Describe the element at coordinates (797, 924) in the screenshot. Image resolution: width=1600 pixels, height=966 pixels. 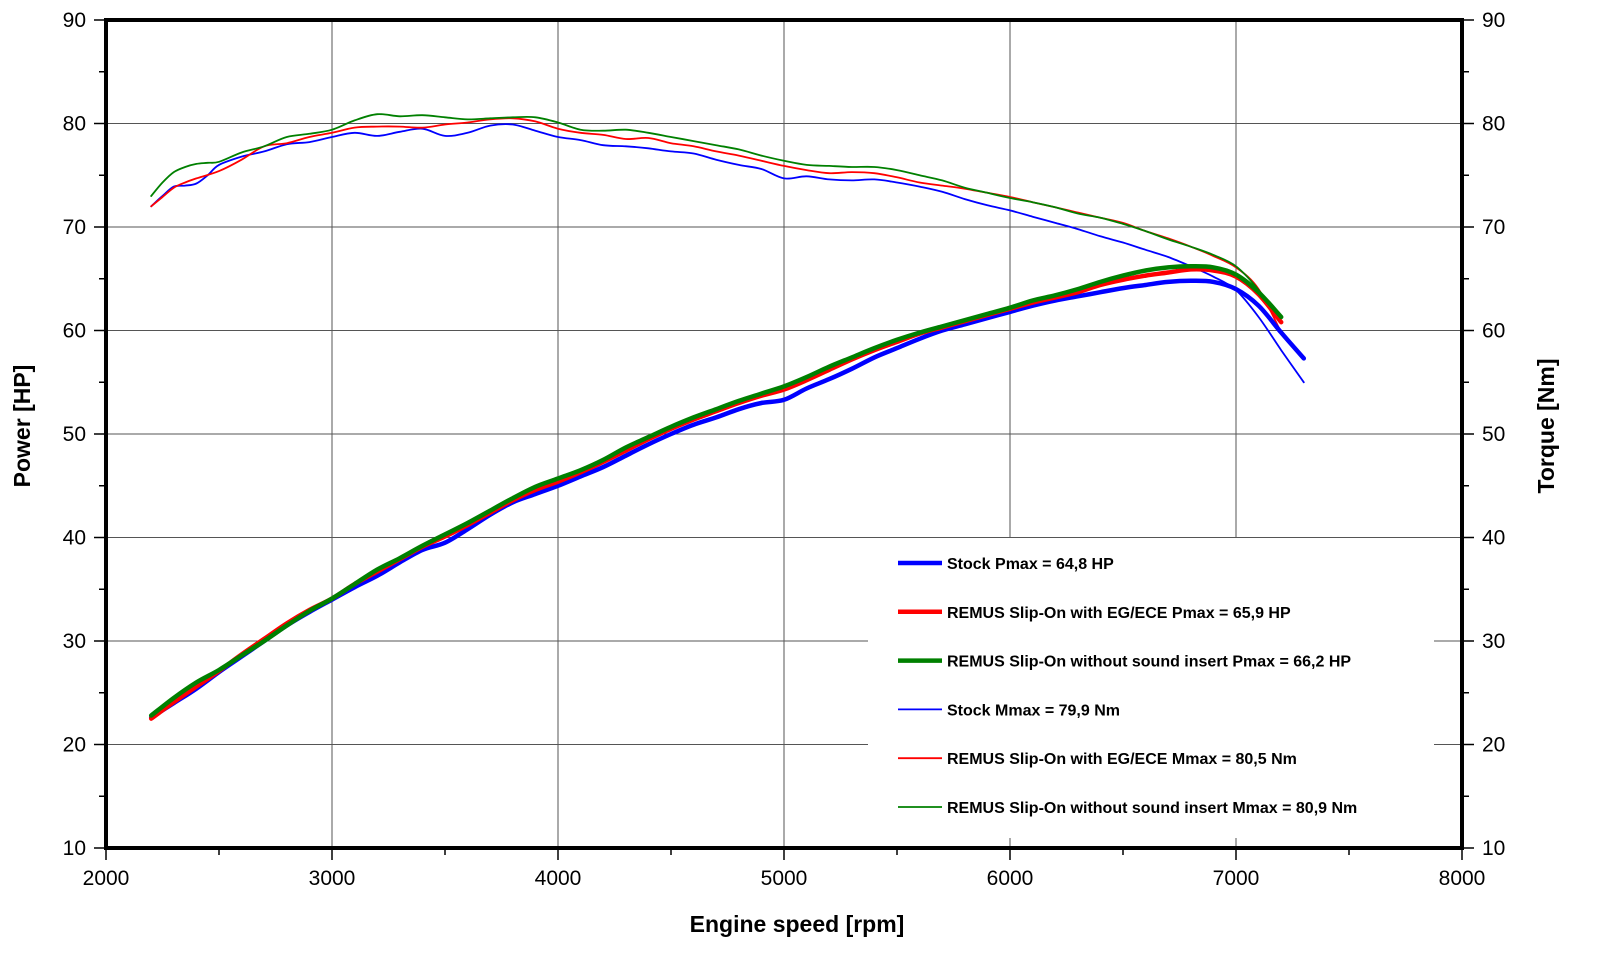
I see `x-axis-title: Engine speed [rpm]` at that location.